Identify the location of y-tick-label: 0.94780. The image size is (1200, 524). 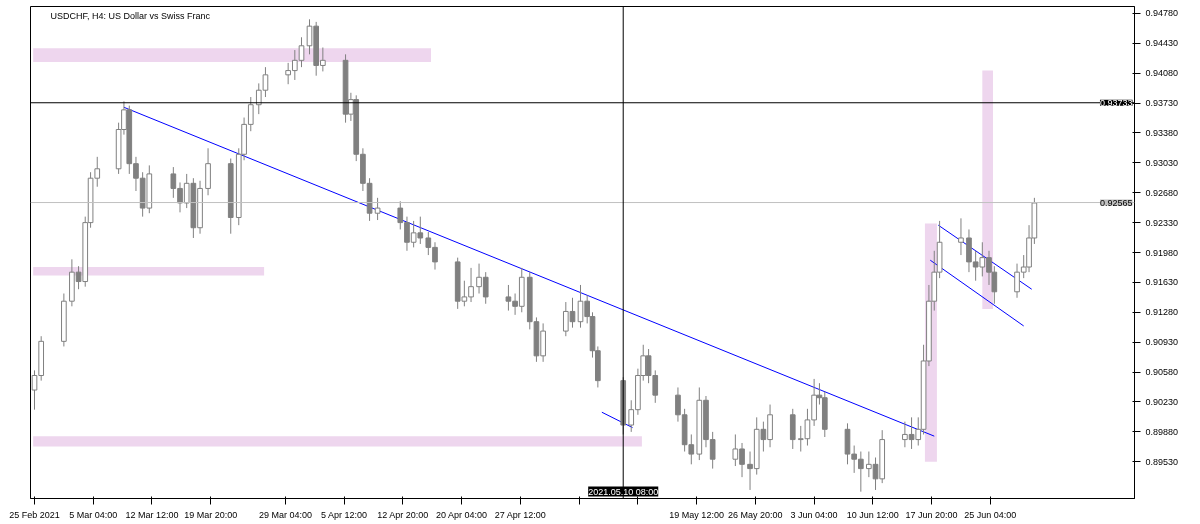
(1162, 13).